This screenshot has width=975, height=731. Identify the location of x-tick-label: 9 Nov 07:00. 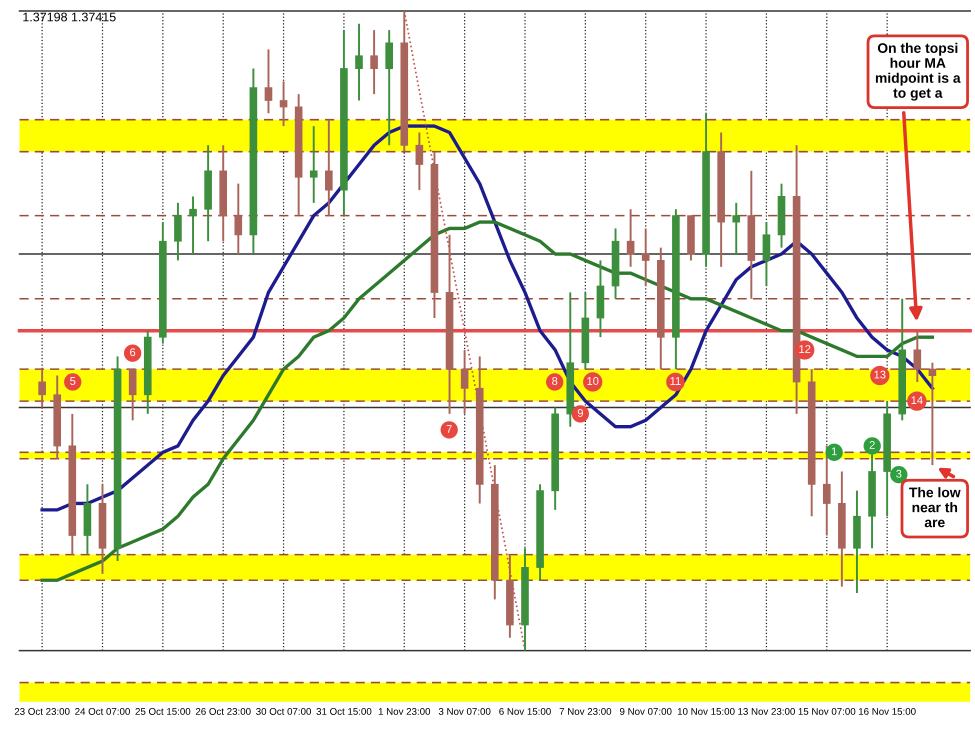
(646, 711).